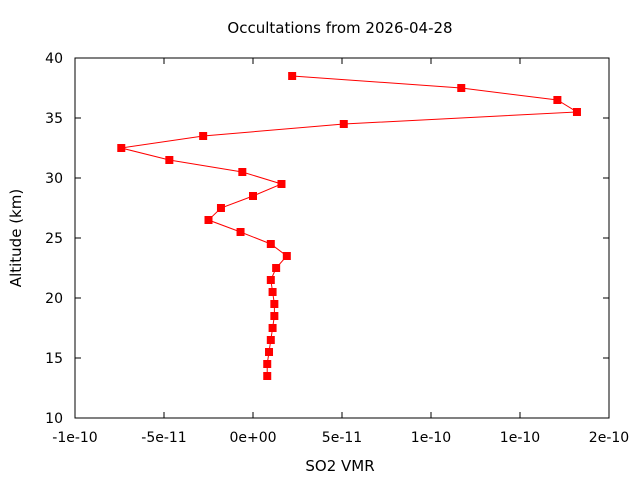 This screenshot has height=480, width=640. What do you see at coordinates (342, 438) in the screenshot?
I see `x-tick-label: 5e-11` at bounding box center [342, 438].